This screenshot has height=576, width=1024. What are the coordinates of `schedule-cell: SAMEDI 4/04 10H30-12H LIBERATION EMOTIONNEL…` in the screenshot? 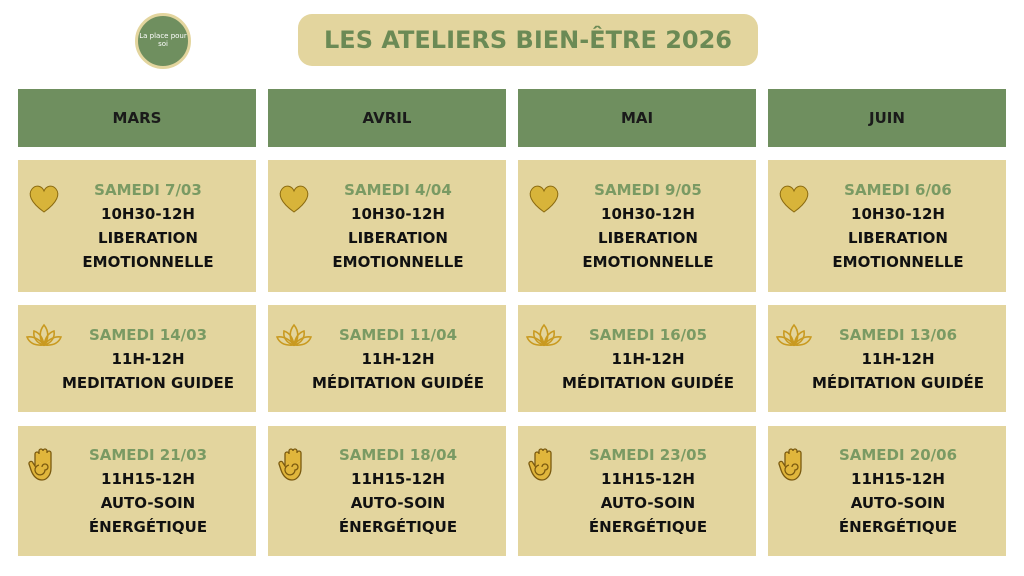 It's located at (387, 226).